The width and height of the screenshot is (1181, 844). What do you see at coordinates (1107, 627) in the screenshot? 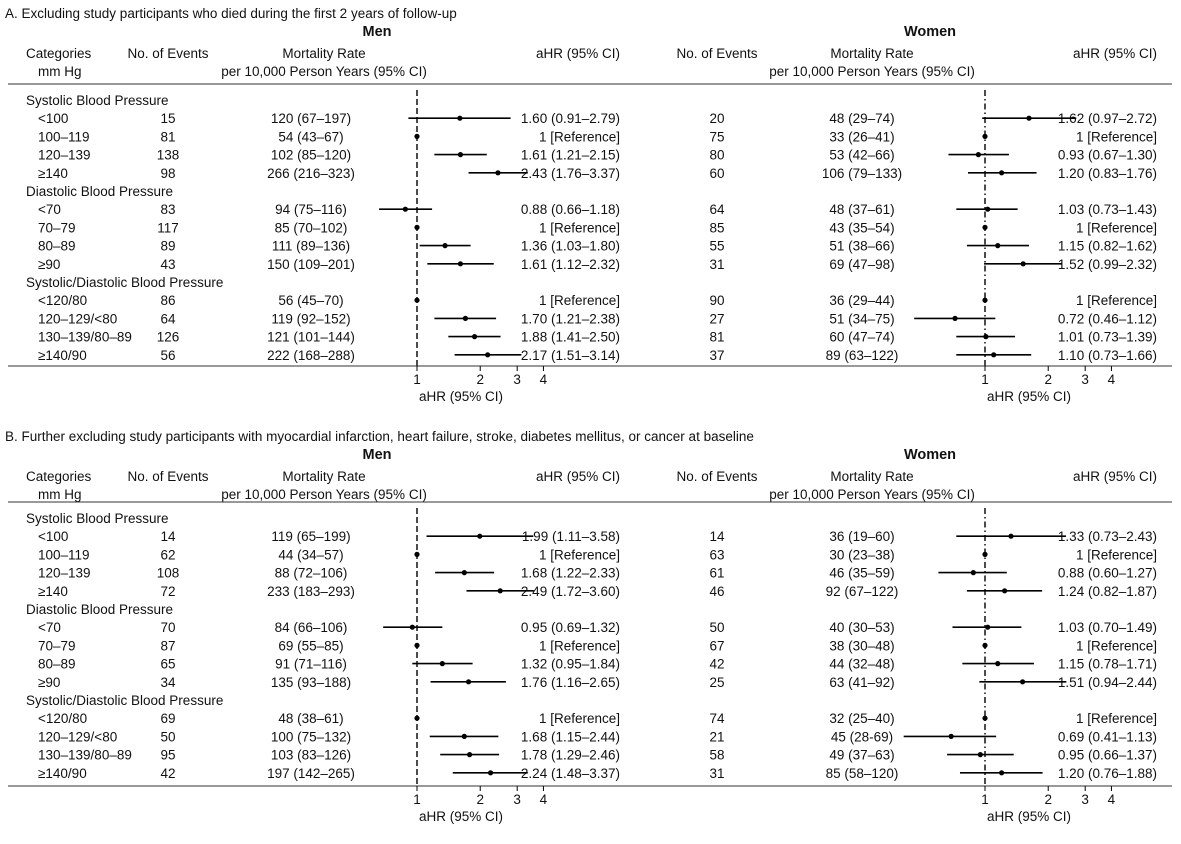
I see `women-ahr-text: 1.03 (0.70–1.49)` at bounding box center [1107, 627].